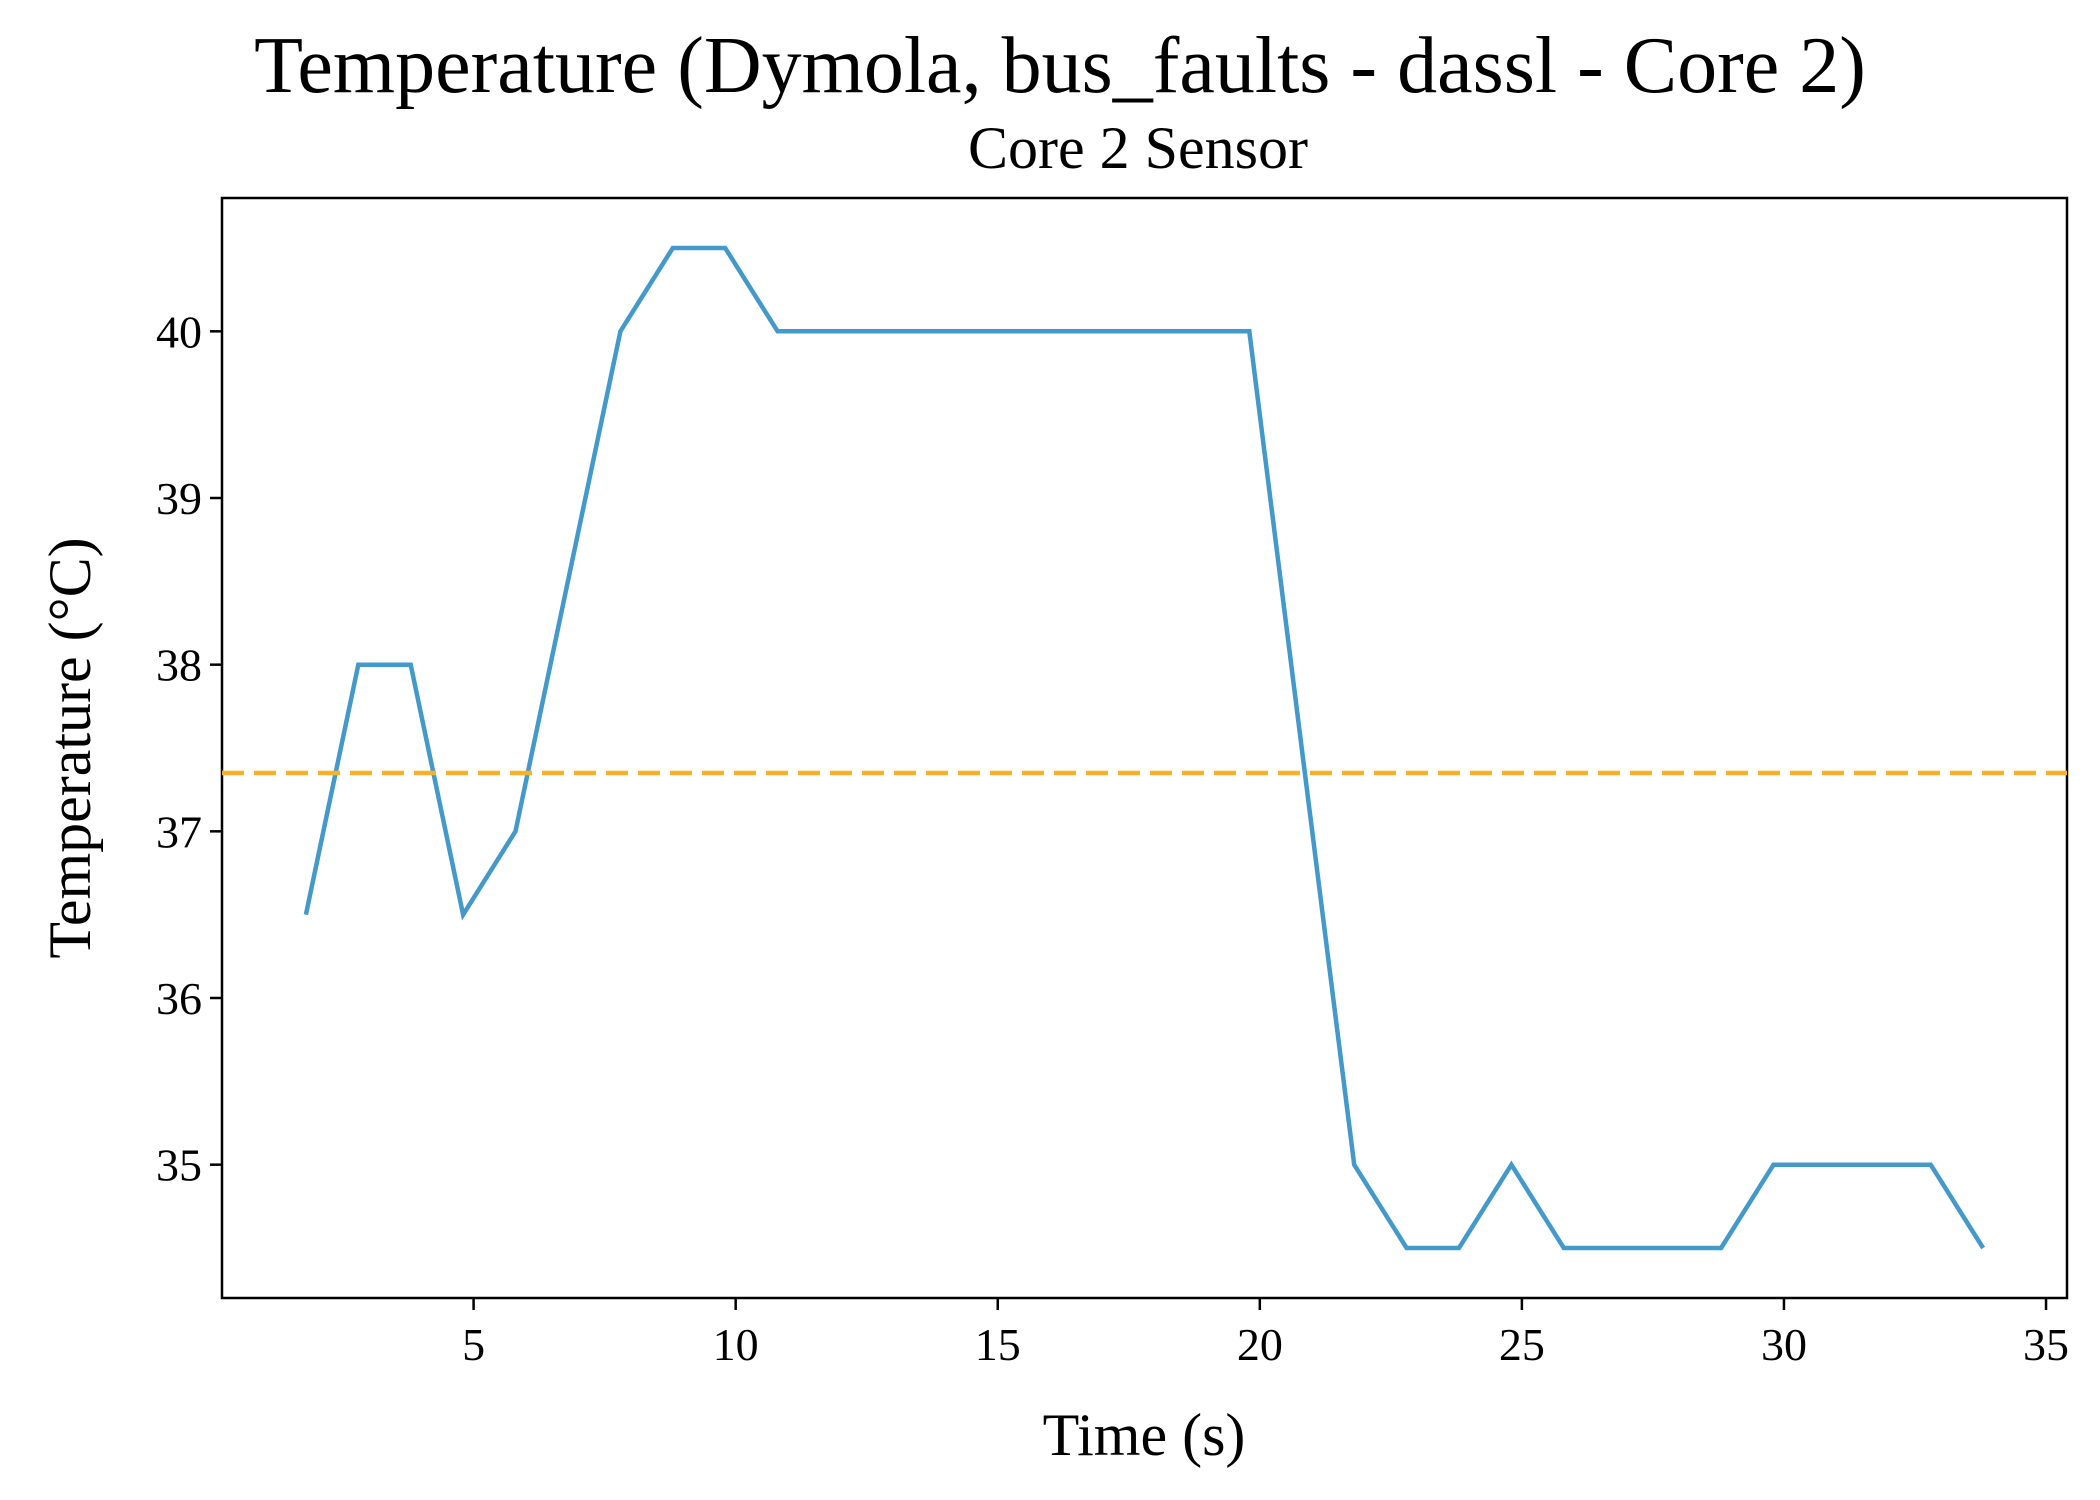 The width and height of the screenshot is (2100, 1500). I want to click on y-tick-label: 37, so click(179, 831).